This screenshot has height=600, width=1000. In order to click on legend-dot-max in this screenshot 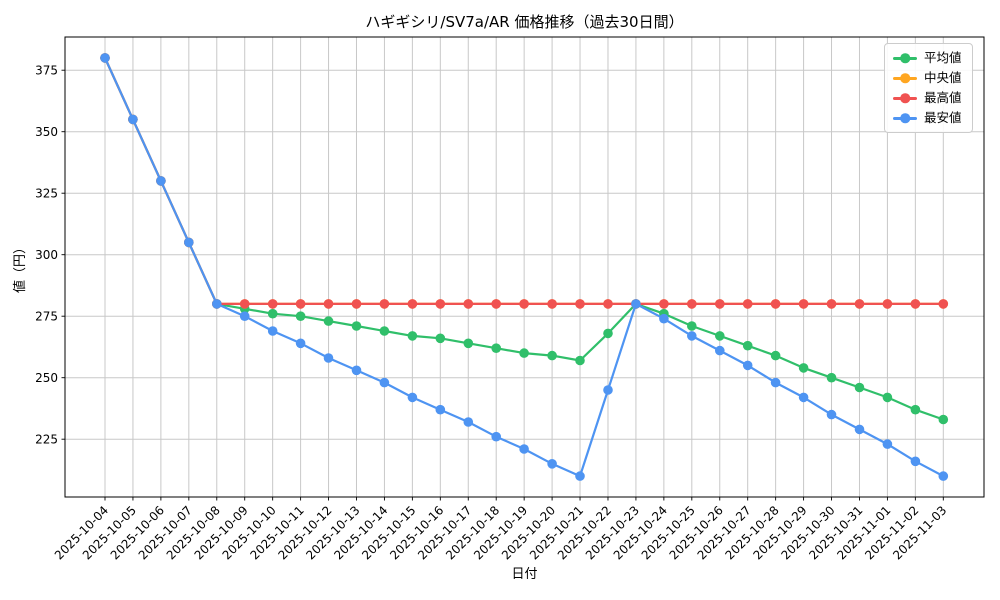, I will do `click(905, 98)`.